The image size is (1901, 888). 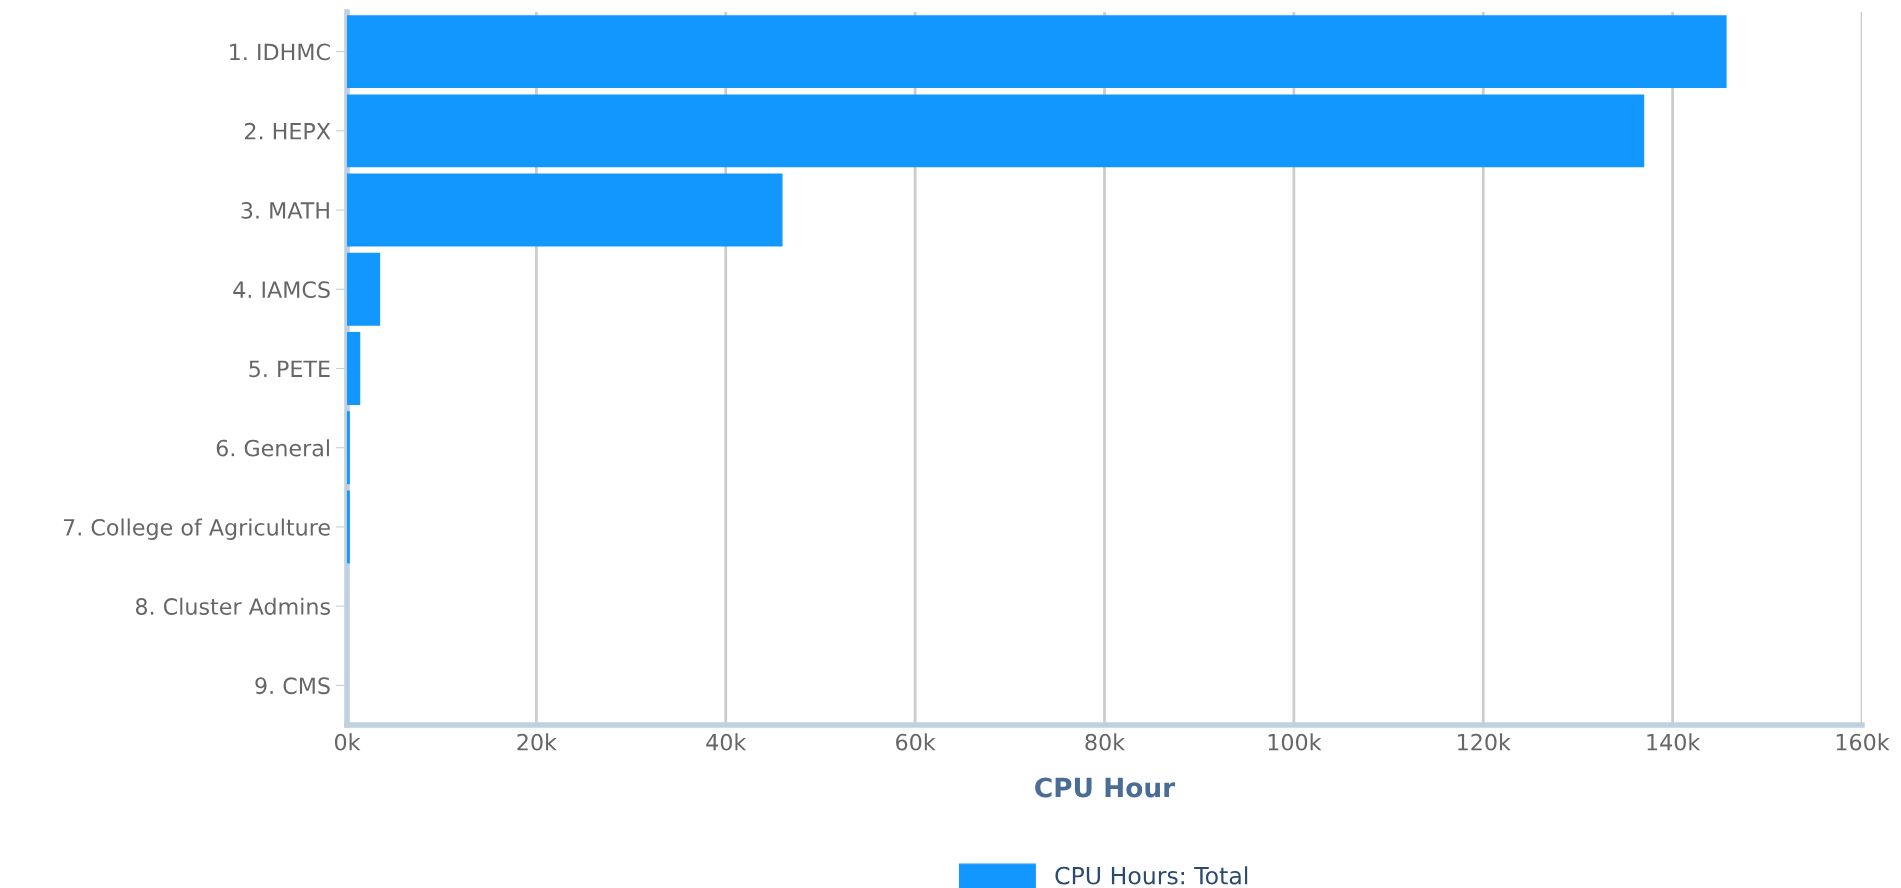 I want to click on x-tick-label: 80k, so click(x=1105, y=742).